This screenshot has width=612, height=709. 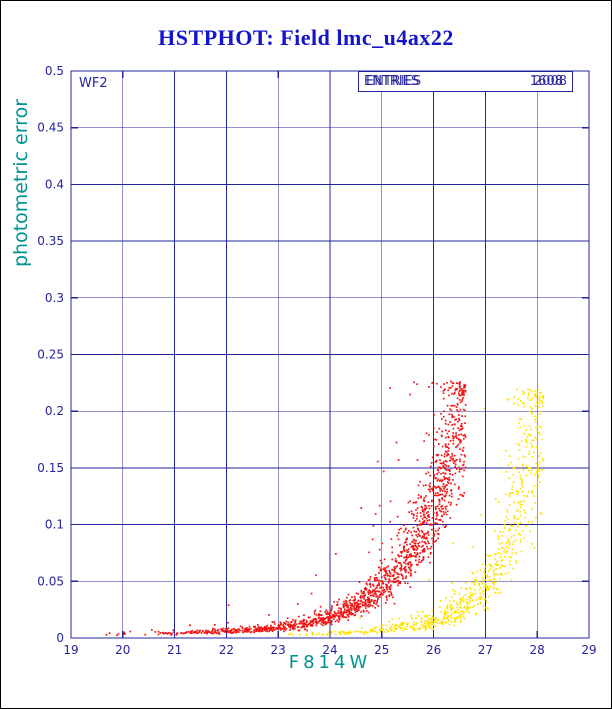 What do you see at coordinates (60, 638) in the screenshot?
I see `svg-text: 0` at bounding box center [60, 638].